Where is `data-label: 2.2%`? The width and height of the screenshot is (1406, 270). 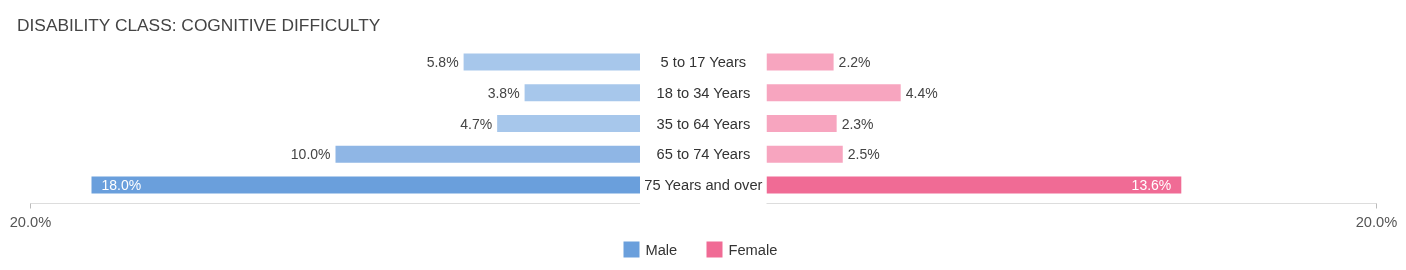
data-label: 2.2% is located at coordinates (854, 61).